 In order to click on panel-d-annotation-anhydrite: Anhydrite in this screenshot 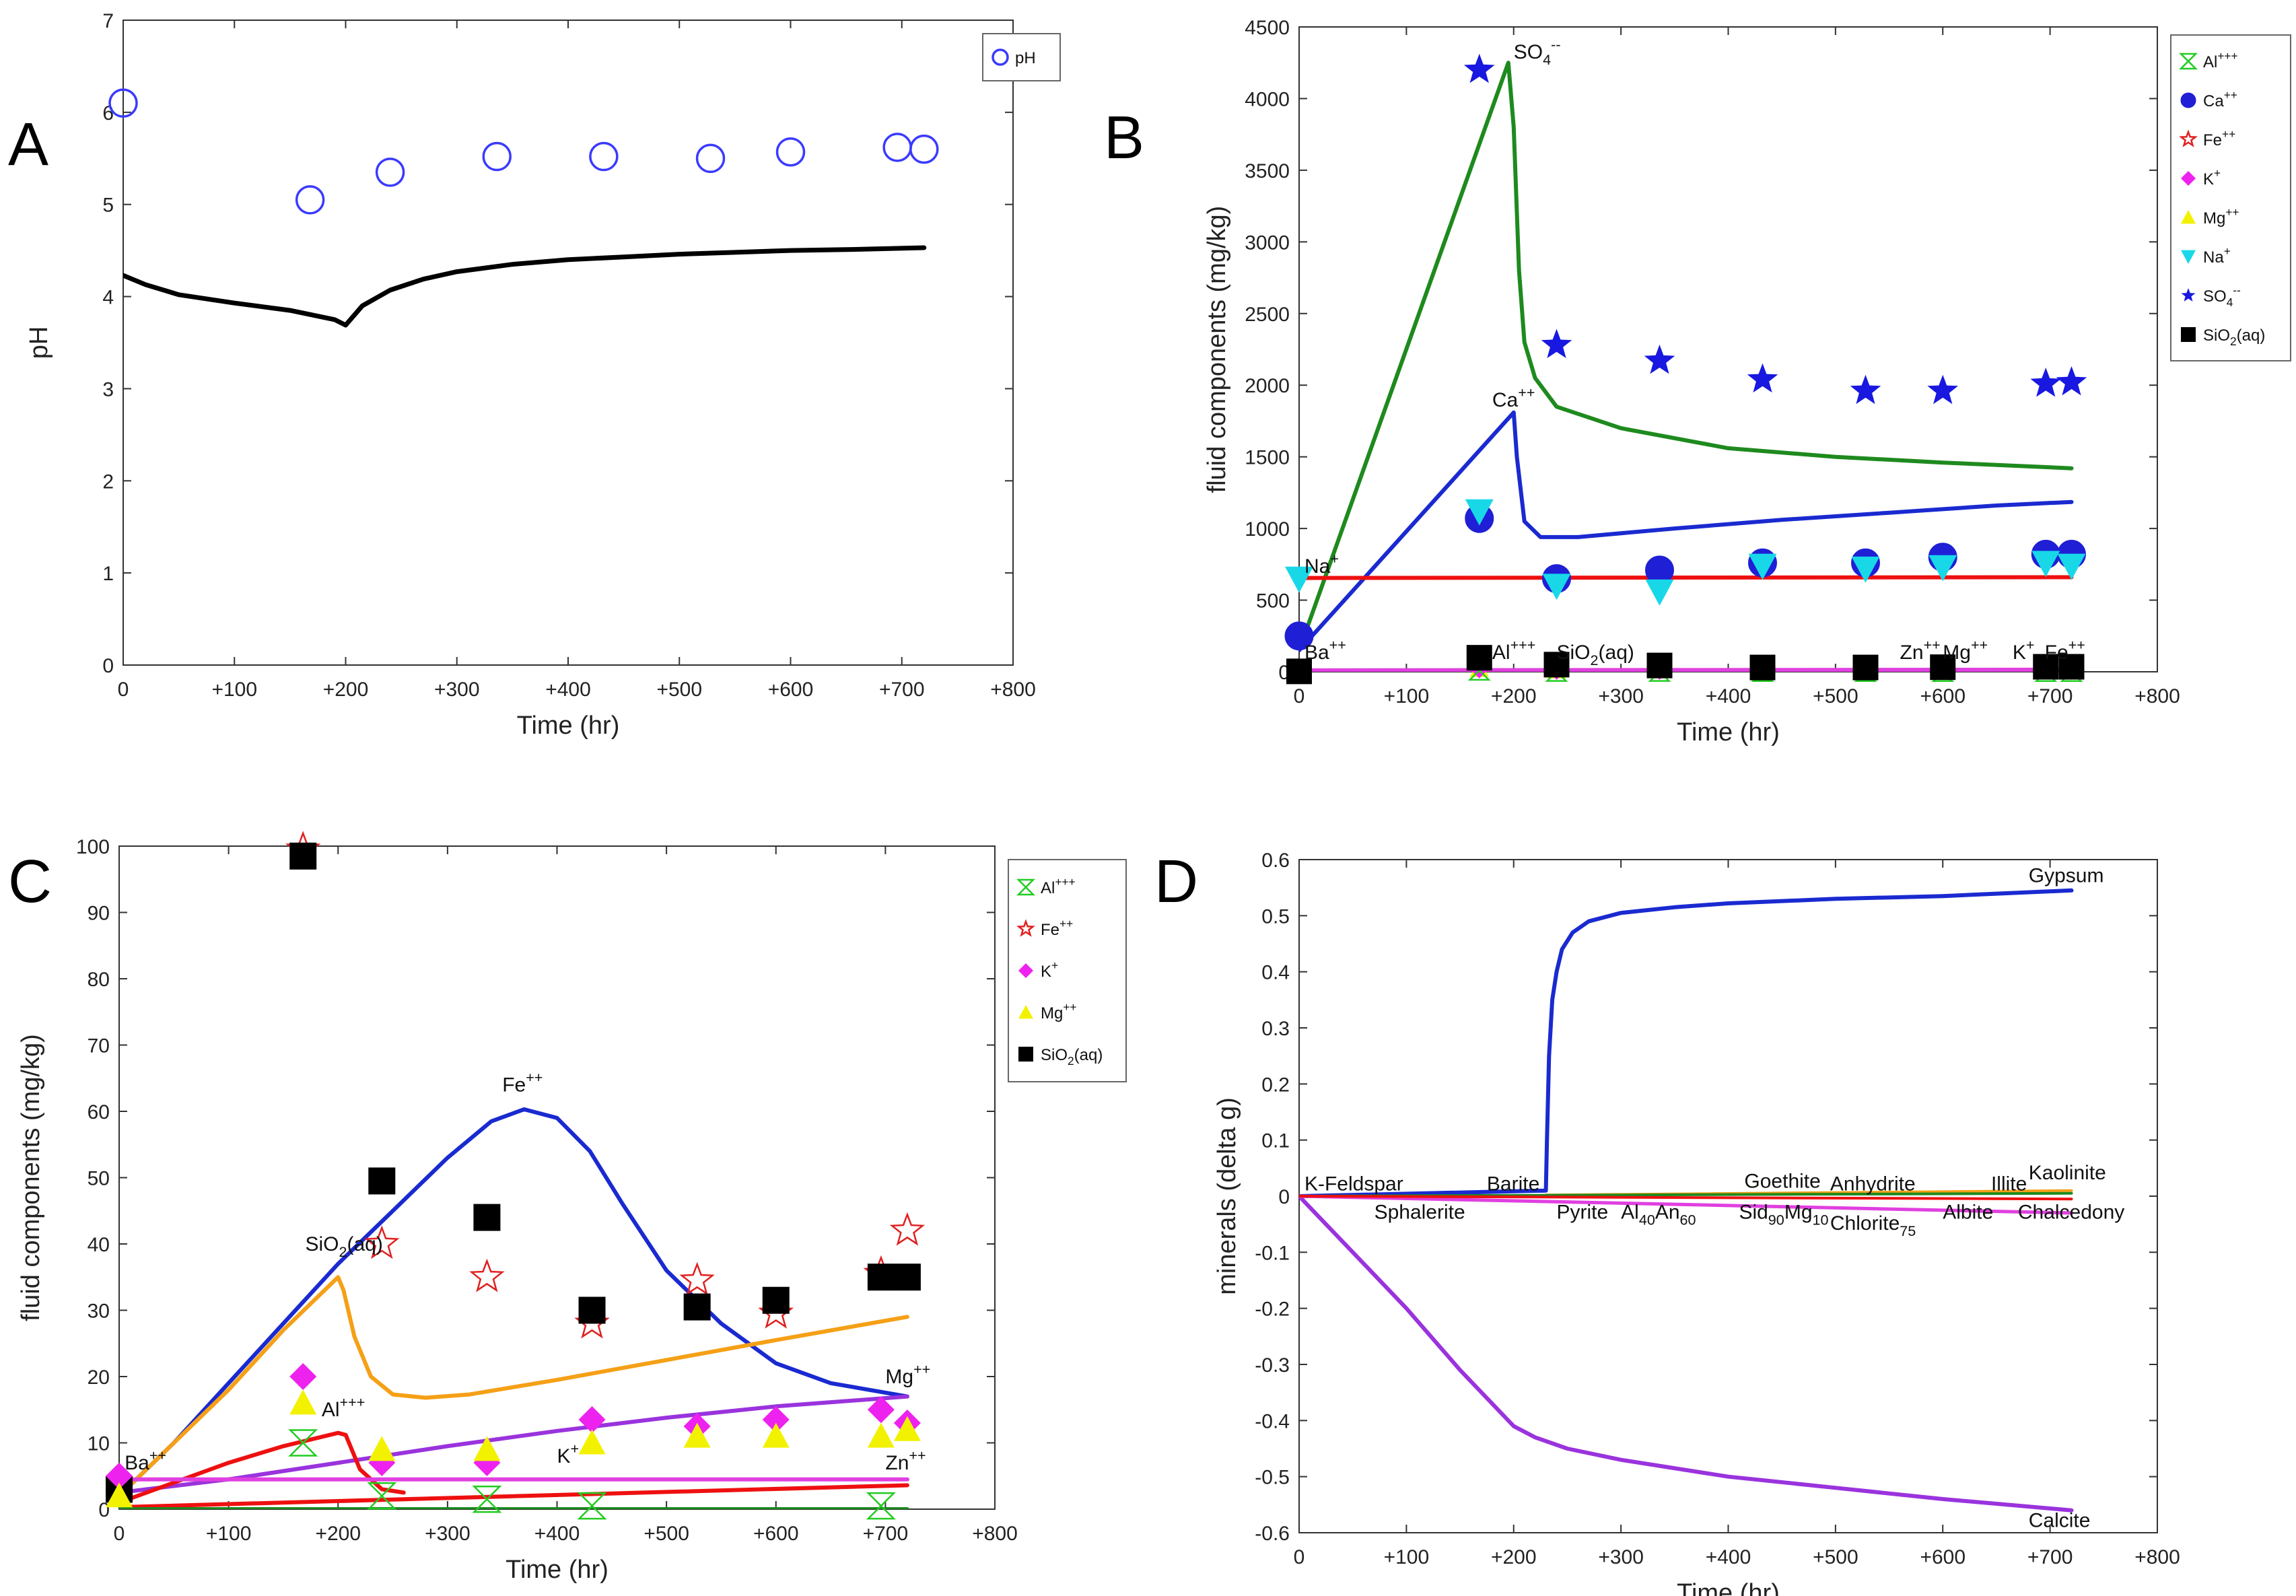, I will do `click(1873, 1184)`.